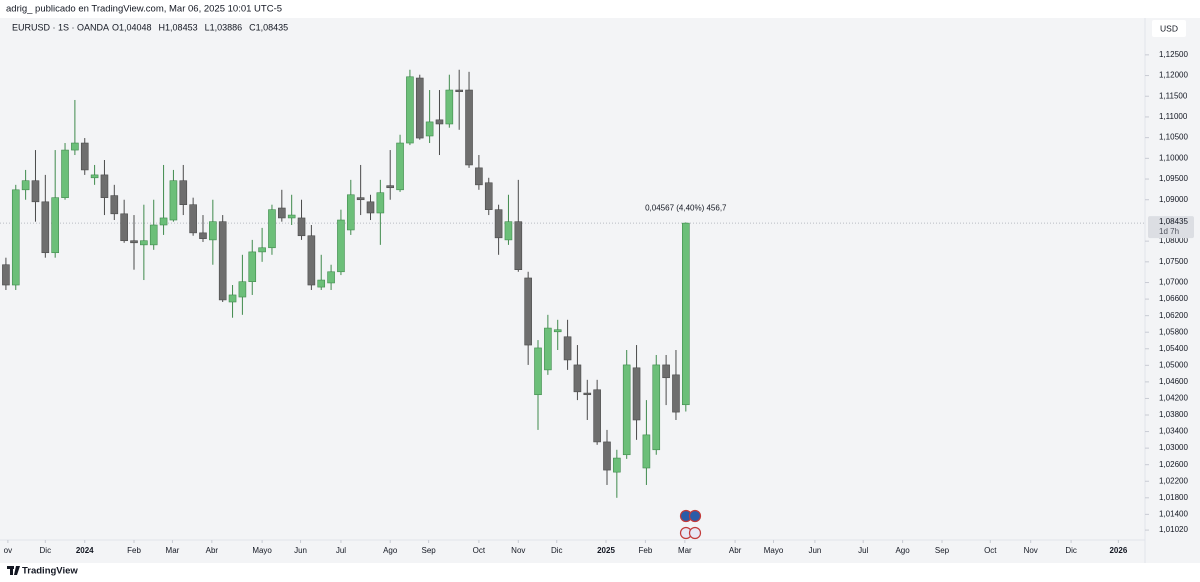 The height and width of the screenshot is (582, 1200). I want to click on y-tick-label: 1,04200, so click(1173, 398).